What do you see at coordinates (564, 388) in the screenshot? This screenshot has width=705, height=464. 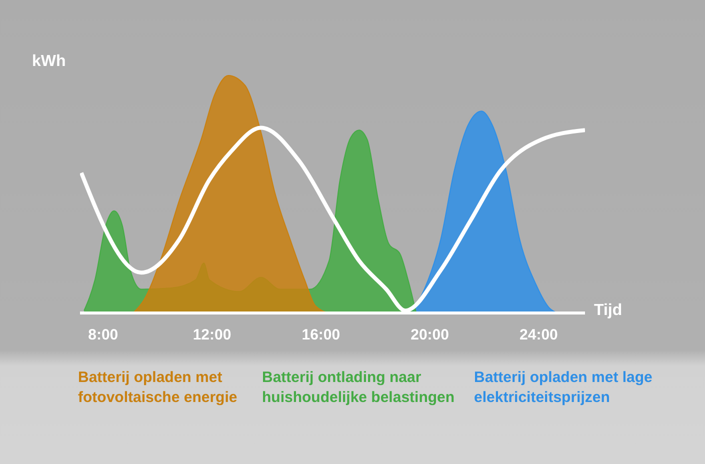 I see `text: Batterij opladen met lage elektriciteitsprijzen` at bounding box center [564, 388].